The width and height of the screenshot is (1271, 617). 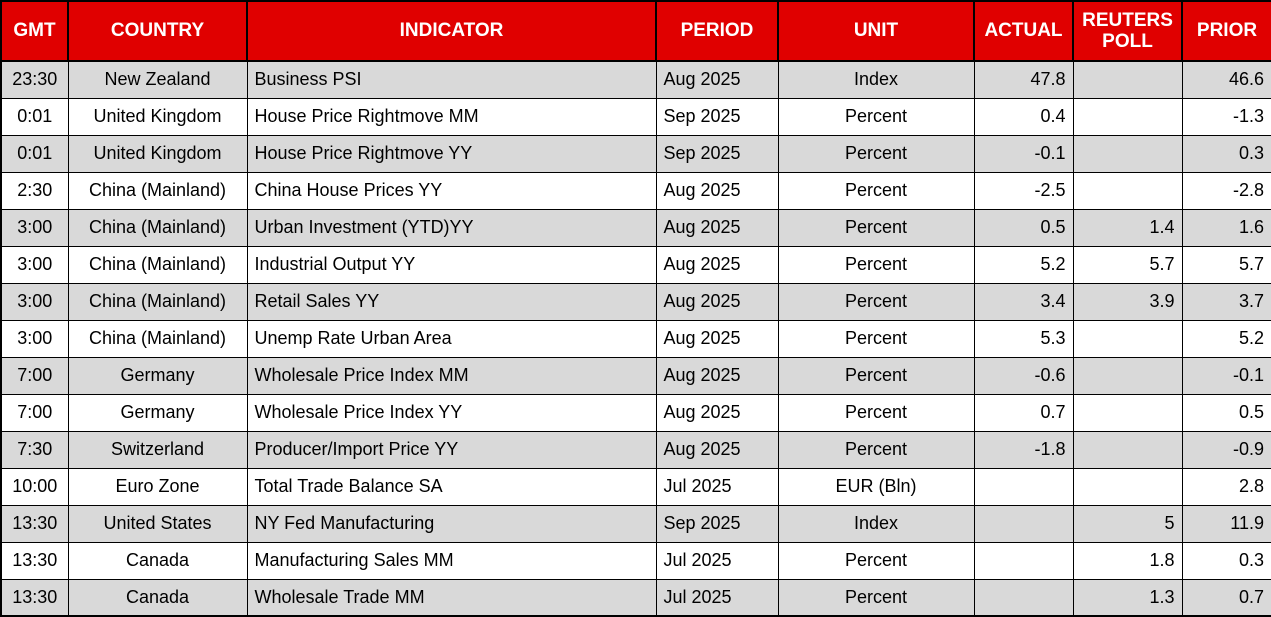 What do you see at coordinates (451, 116) in the screenshot?
I see `cell-indicator: House Price Rightmove MM` at bounding box center [451, 116].